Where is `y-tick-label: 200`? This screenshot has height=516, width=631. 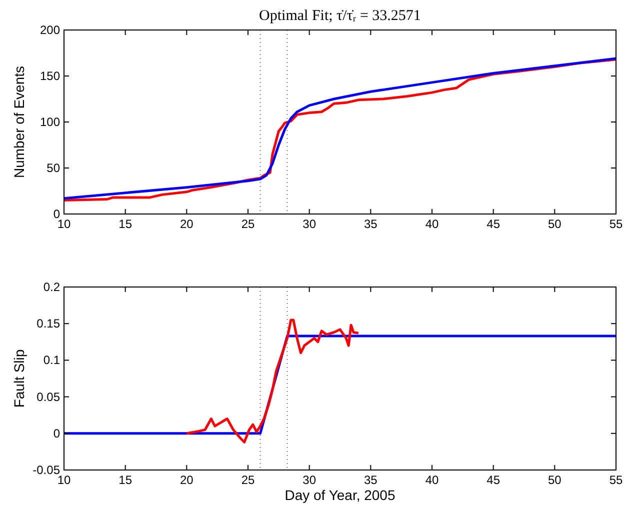 y-tick-label: 200 is located at coordinates (50, 30).